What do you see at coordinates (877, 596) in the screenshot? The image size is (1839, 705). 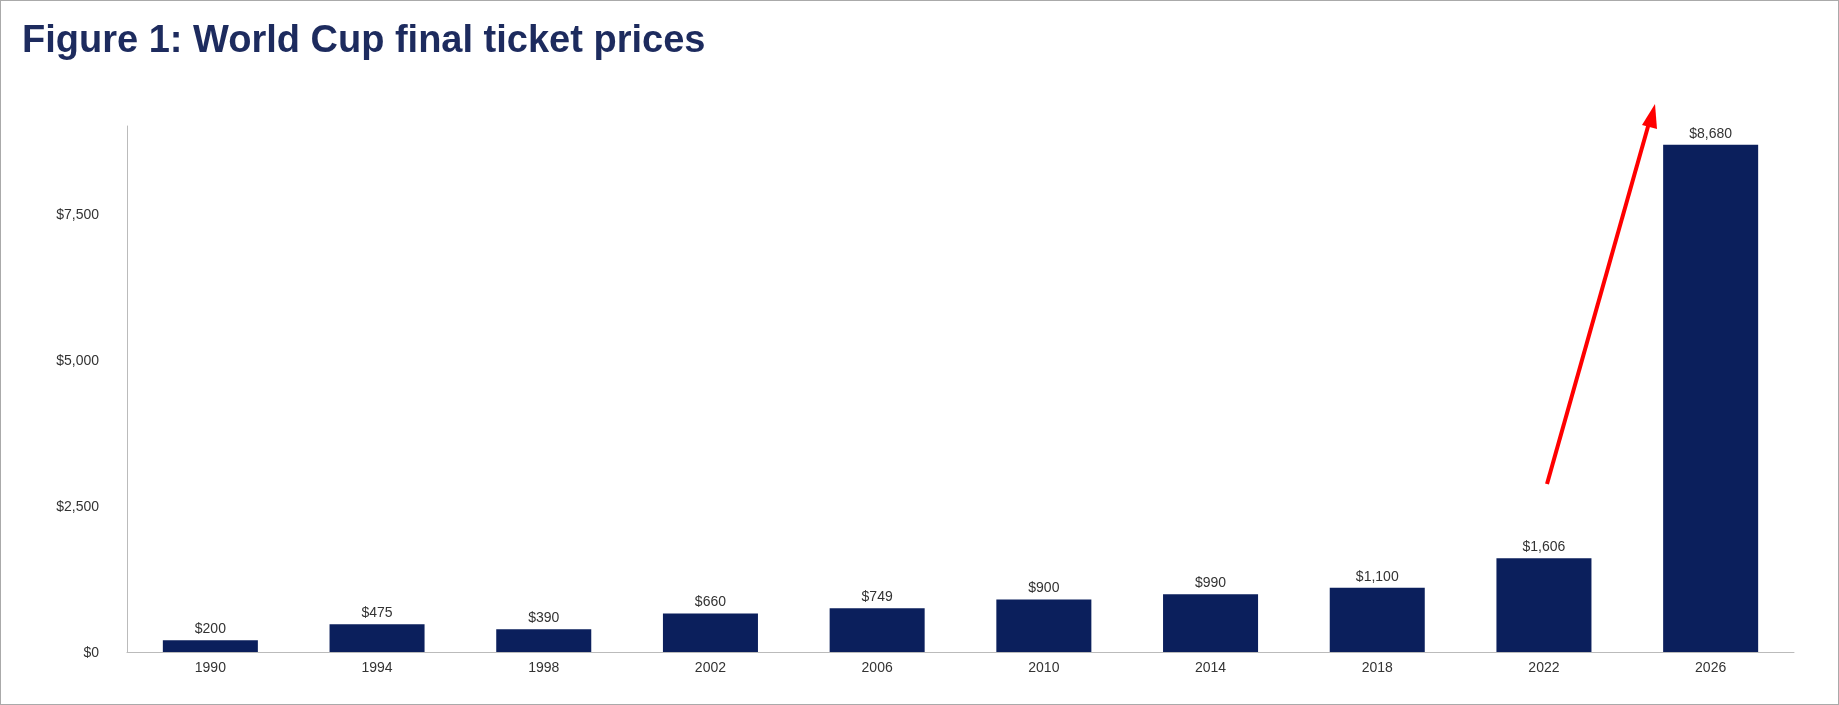 I see `data-label: $749` at bounding box center [877, 596].